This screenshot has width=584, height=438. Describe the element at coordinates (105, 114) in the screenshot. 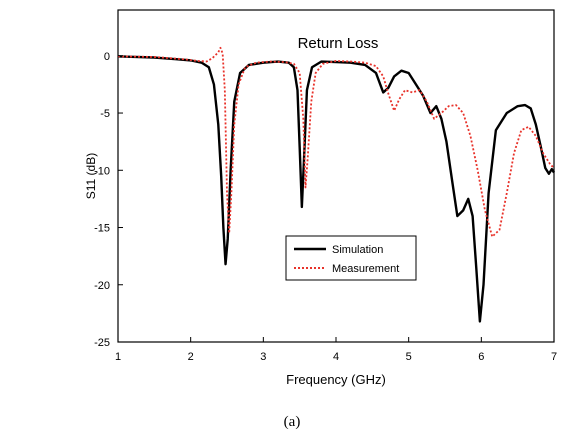

I see `y-tick-label: -5` at that location.